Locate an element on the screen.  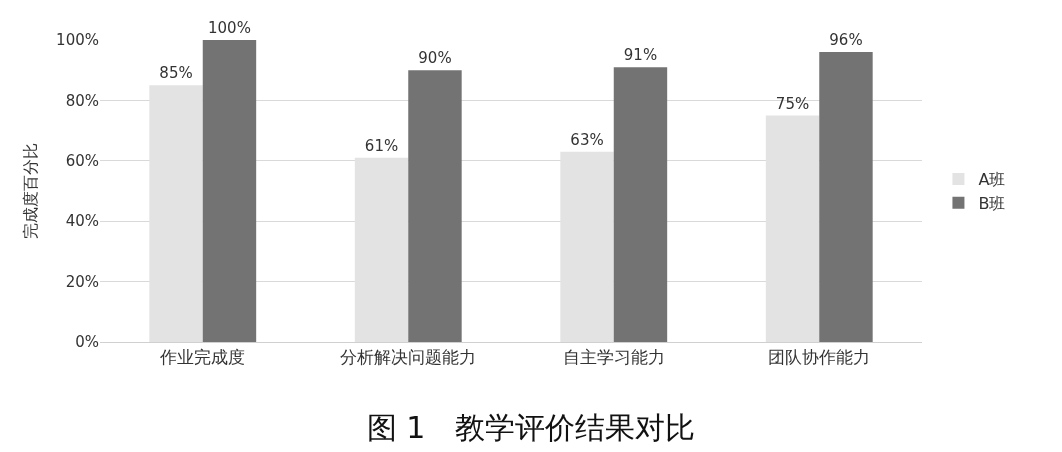
data-label: 63% is located at coordinates (587, 139).